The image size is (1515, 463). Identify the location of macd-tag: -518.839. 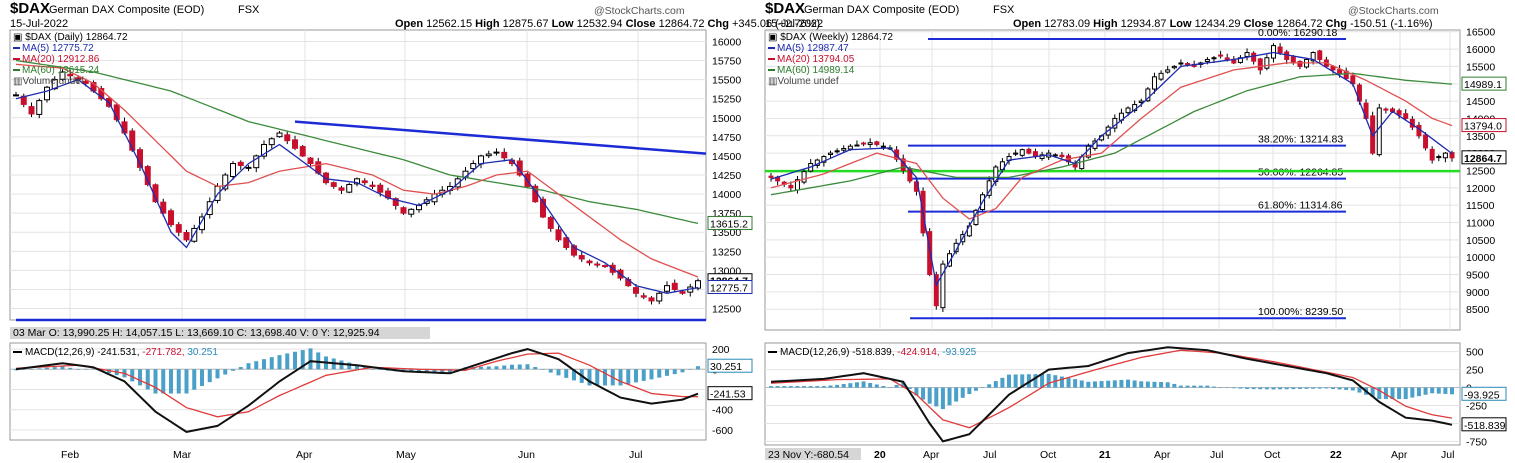
(1485, 426).